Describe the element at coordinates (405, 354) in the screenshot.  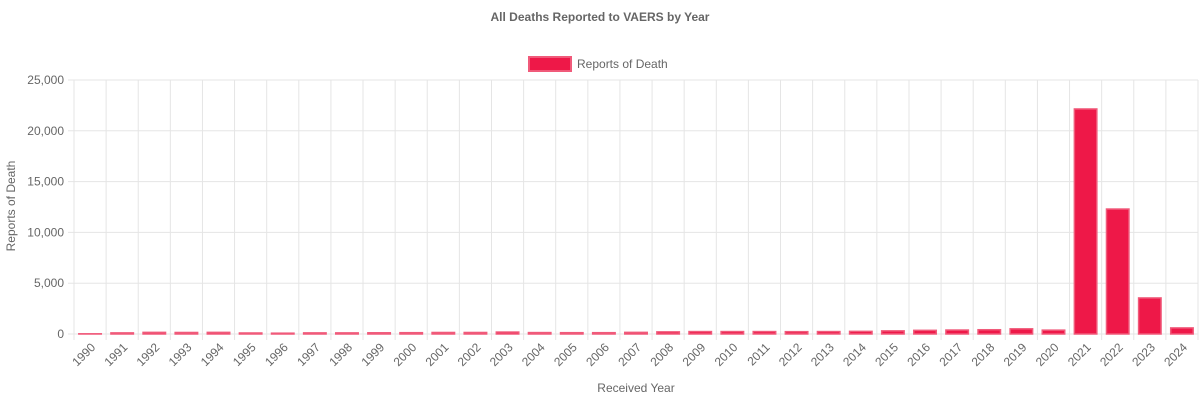
I see `x-tick-label: 2000` at that location.